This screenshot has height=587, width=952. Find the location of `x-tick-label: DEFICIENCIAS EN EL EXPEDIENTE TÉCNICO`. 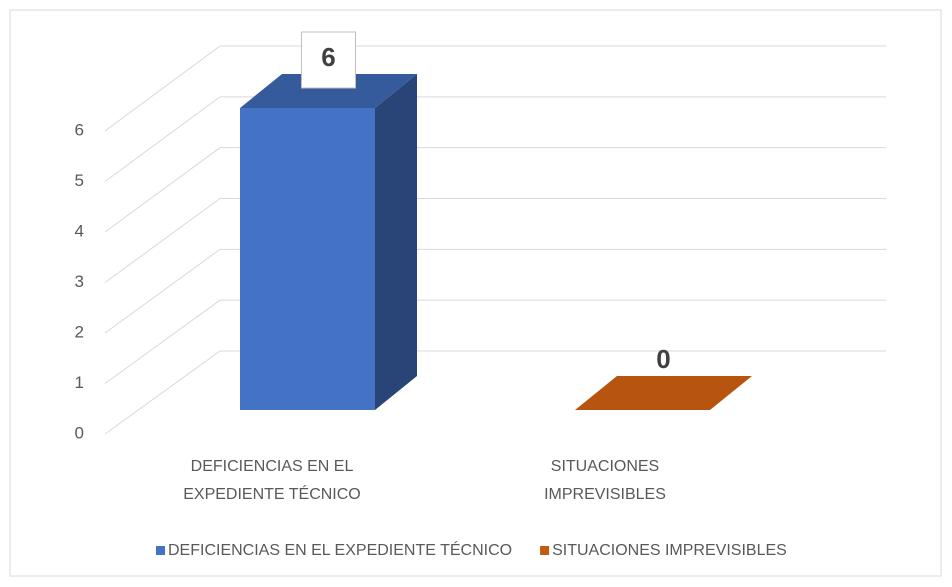

x-tick-label: DEFICIENCIAS EN EL EXPEDIENTE TÉCNICO is located at coordinates (272, 480).